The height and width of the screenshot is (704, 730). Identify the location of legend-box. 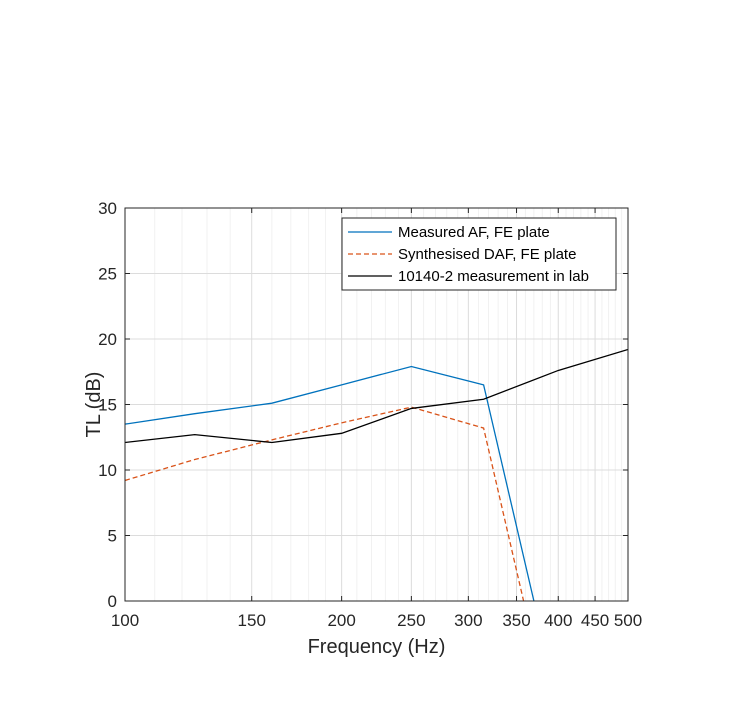
(479, 254).